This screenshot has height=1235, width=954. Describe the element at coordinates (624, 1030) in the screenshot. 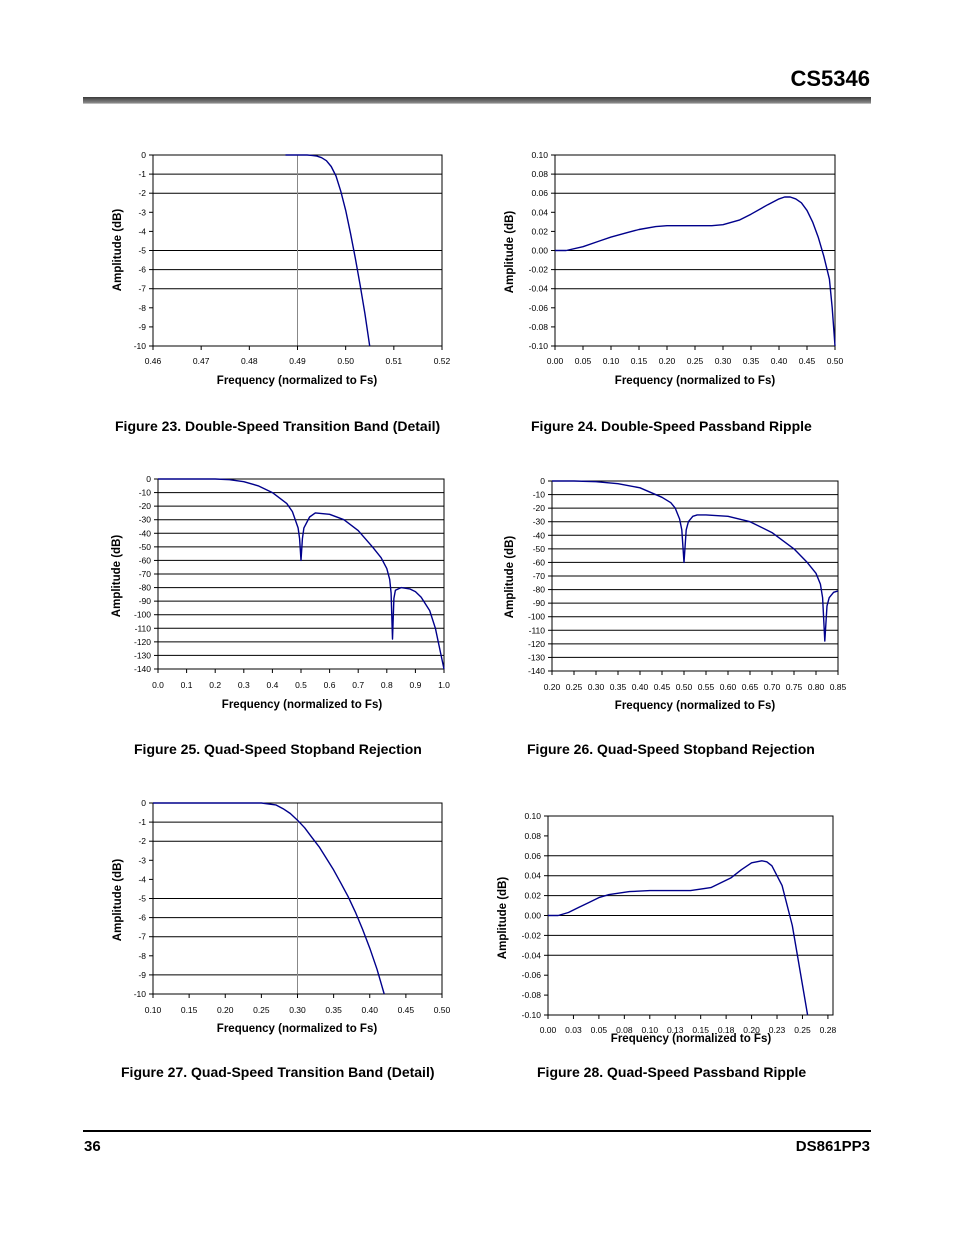

I see `x-tick-label: 0.08` at that location.